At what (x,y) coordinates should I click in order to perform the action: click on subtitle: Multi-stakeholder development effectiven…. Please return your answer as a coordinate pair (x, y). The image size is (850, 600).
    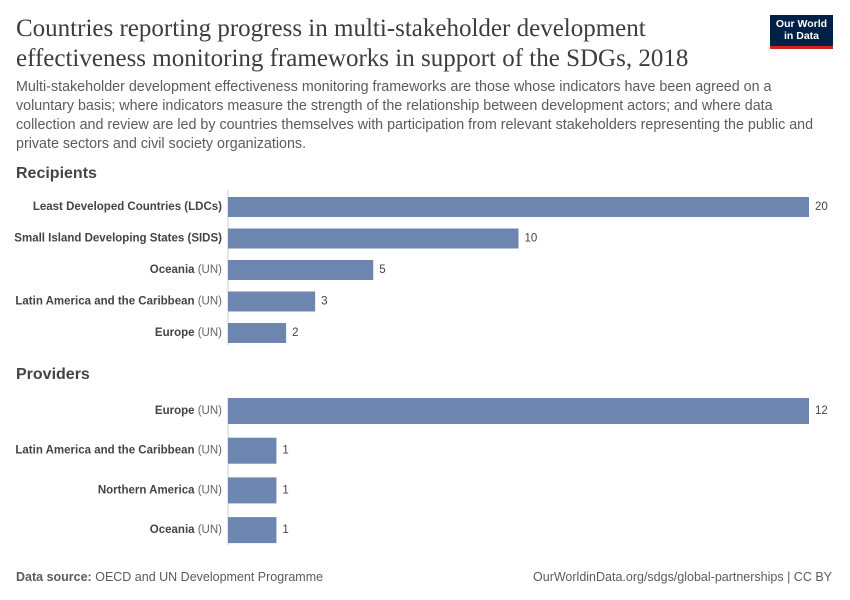
    Looking at the image, I should click on (415, 115).